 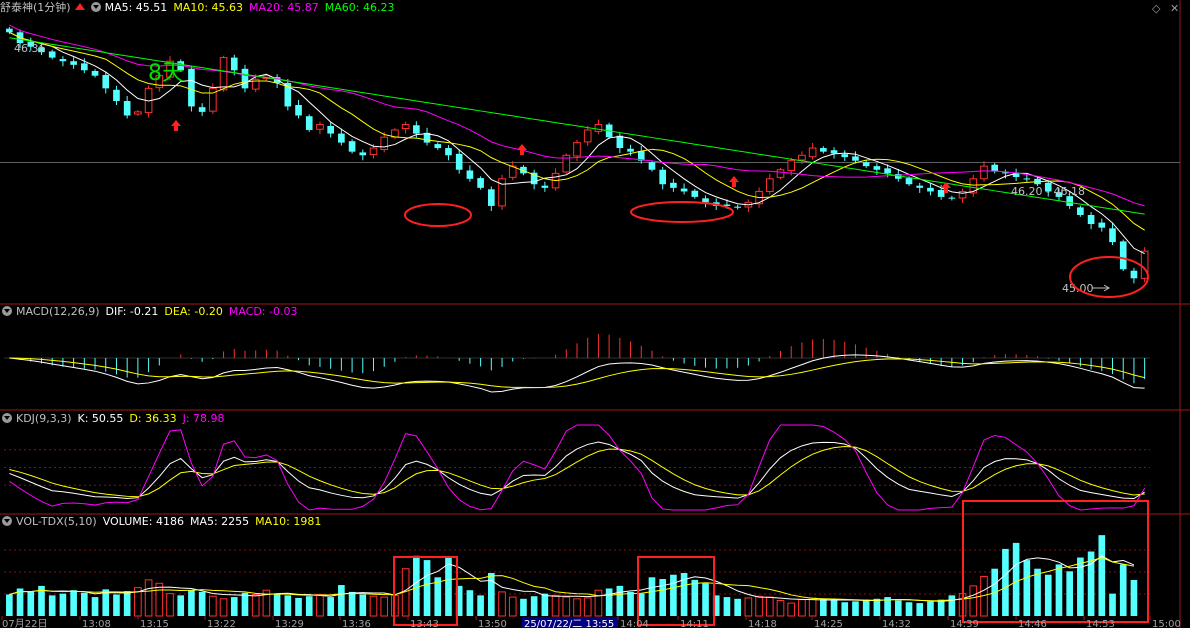 What do you see at coordinates (359, 7) in the screenshot?
I see `ma-item-3: MA60: 46.23` at bounding box center [359, 7].